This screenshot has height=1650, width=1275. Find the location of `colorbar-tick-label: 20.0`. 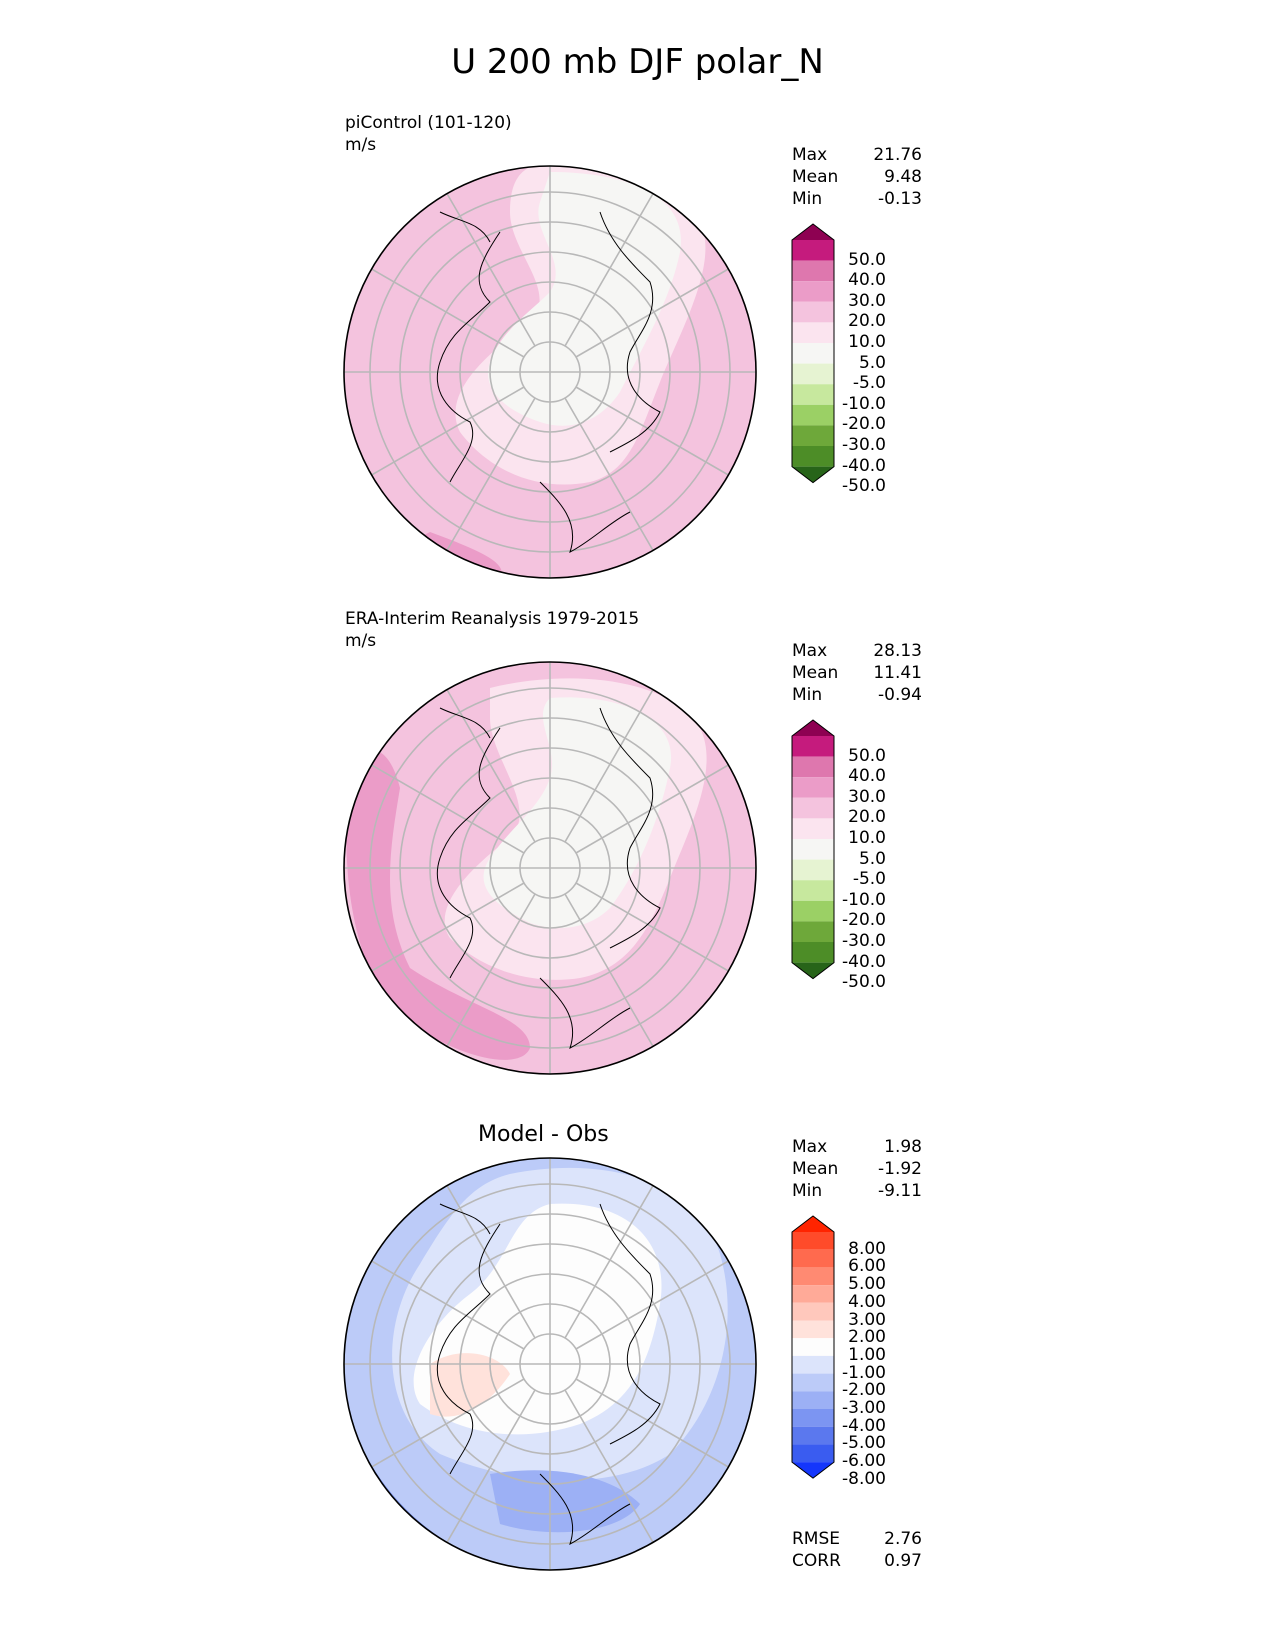

colorbar-tick-label: 20.0 is located at coordinates (867, 817).